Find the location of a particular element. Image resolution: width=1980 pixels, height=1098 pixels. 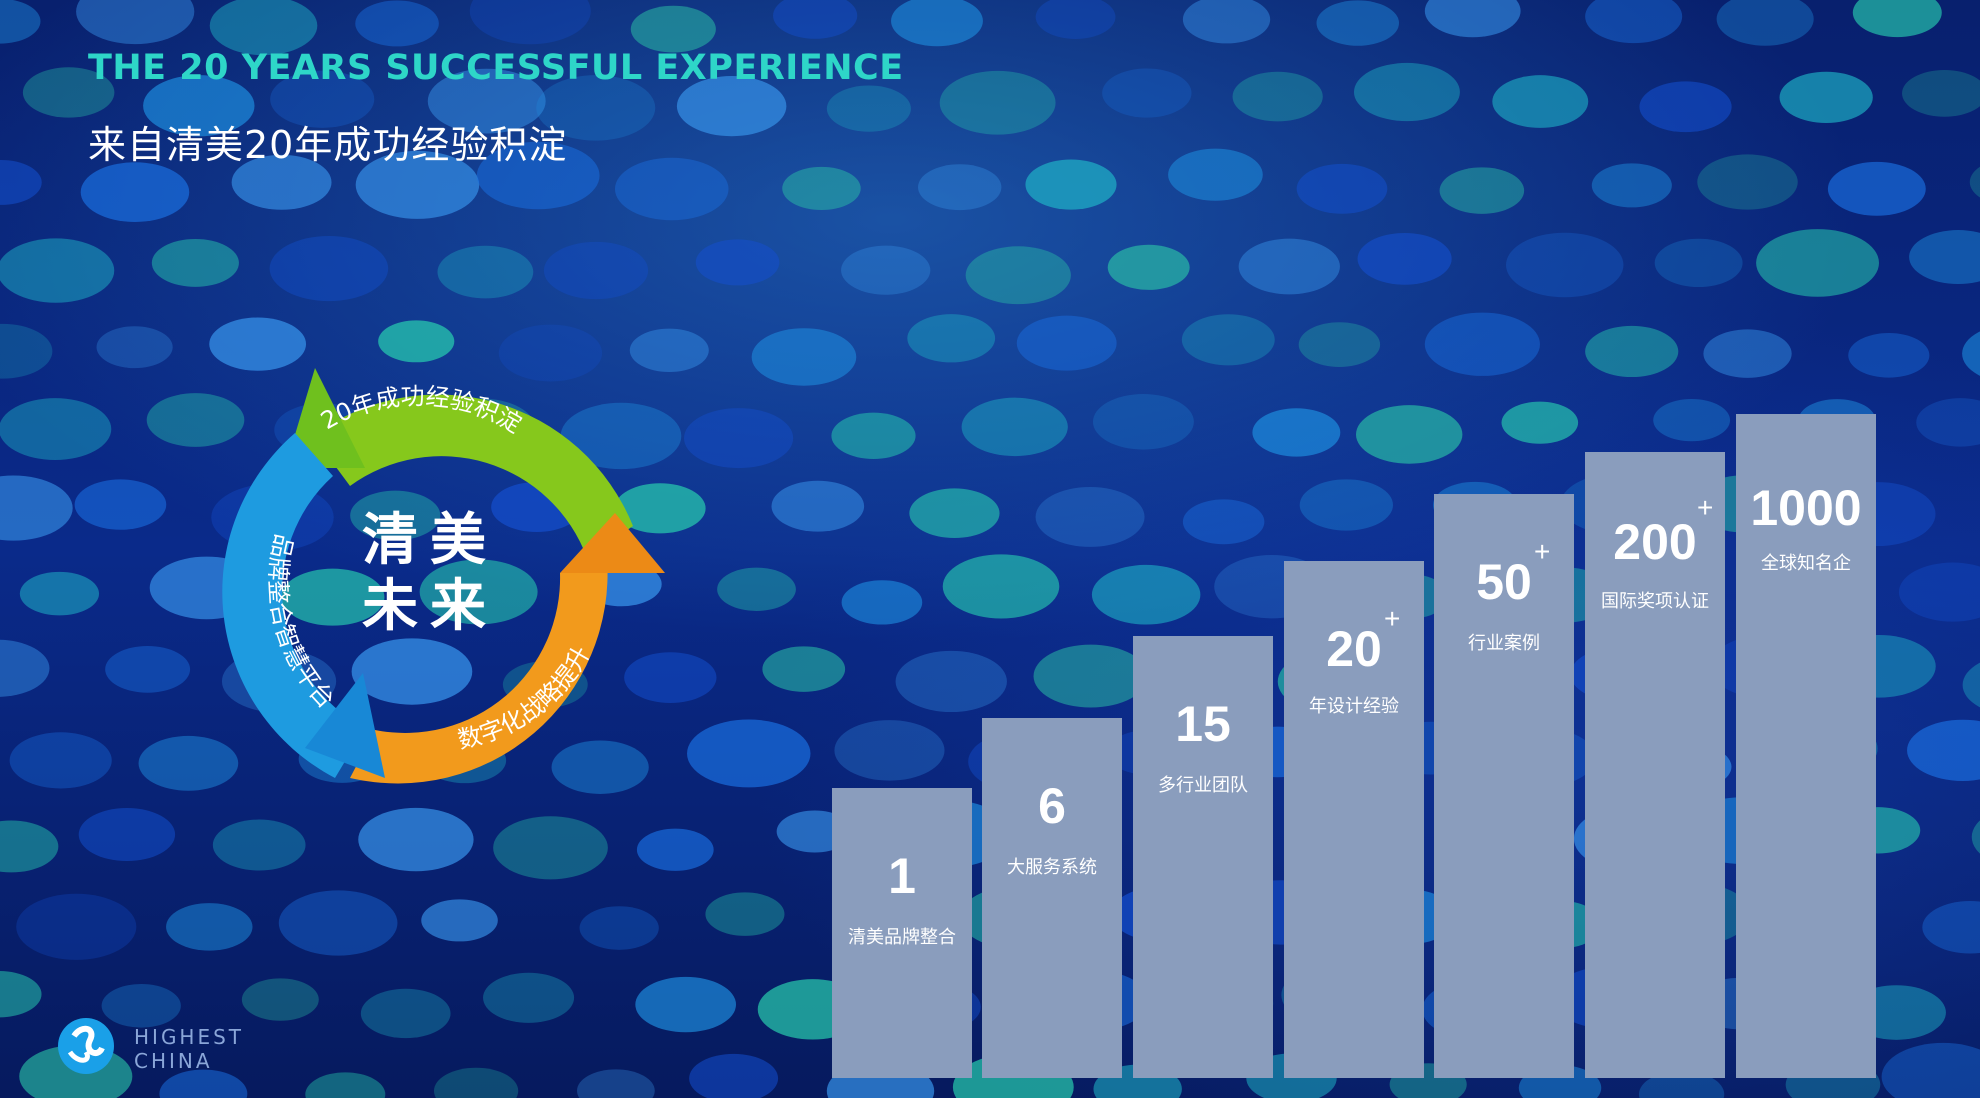

stat-label: 年设计经验 is located at coordinates (1354, 706).